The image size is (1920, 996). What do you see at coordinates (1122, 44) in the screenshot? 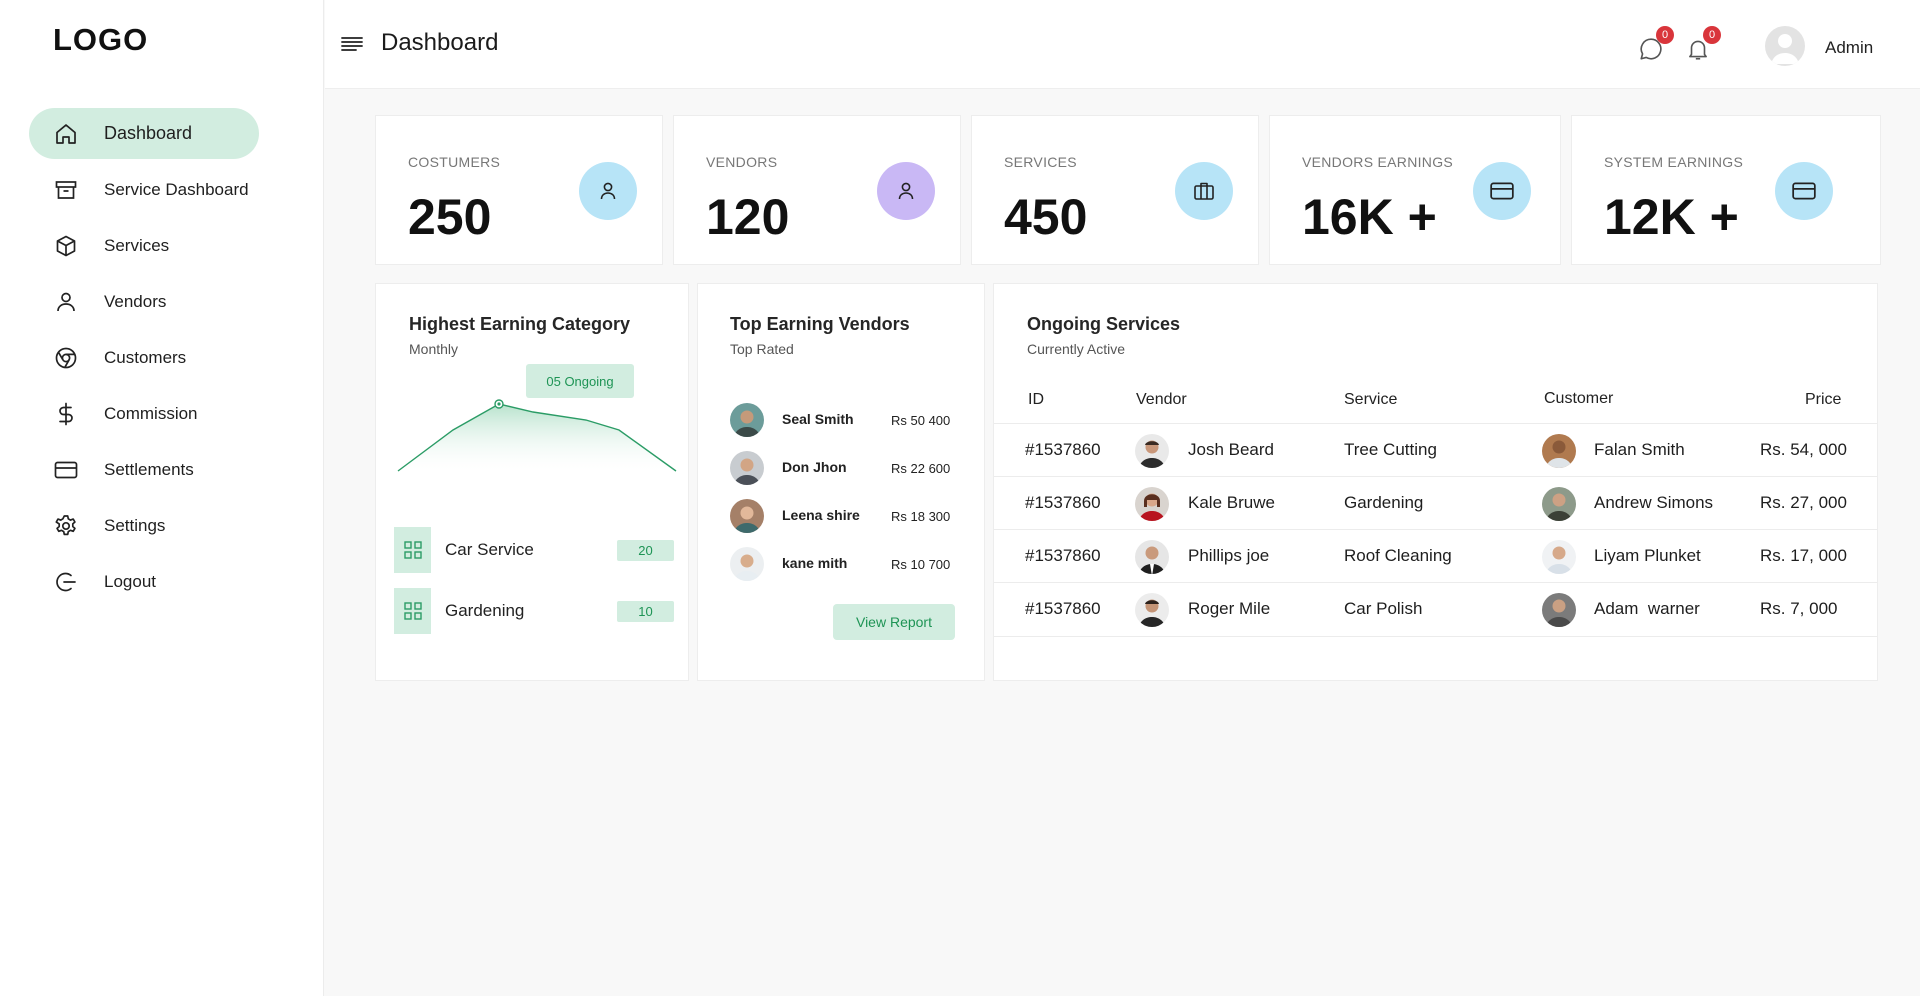
I see `top-header: Dashboard 0 0 Admin` at bounding box center [1122, 44].